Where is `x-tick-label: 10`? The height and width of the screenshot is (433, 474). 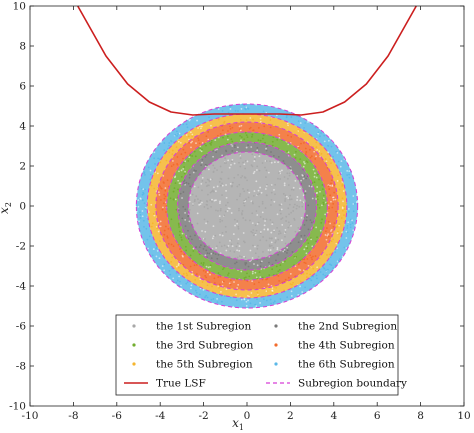 x-tick-label: 10 is located at coordinates (463, 416).